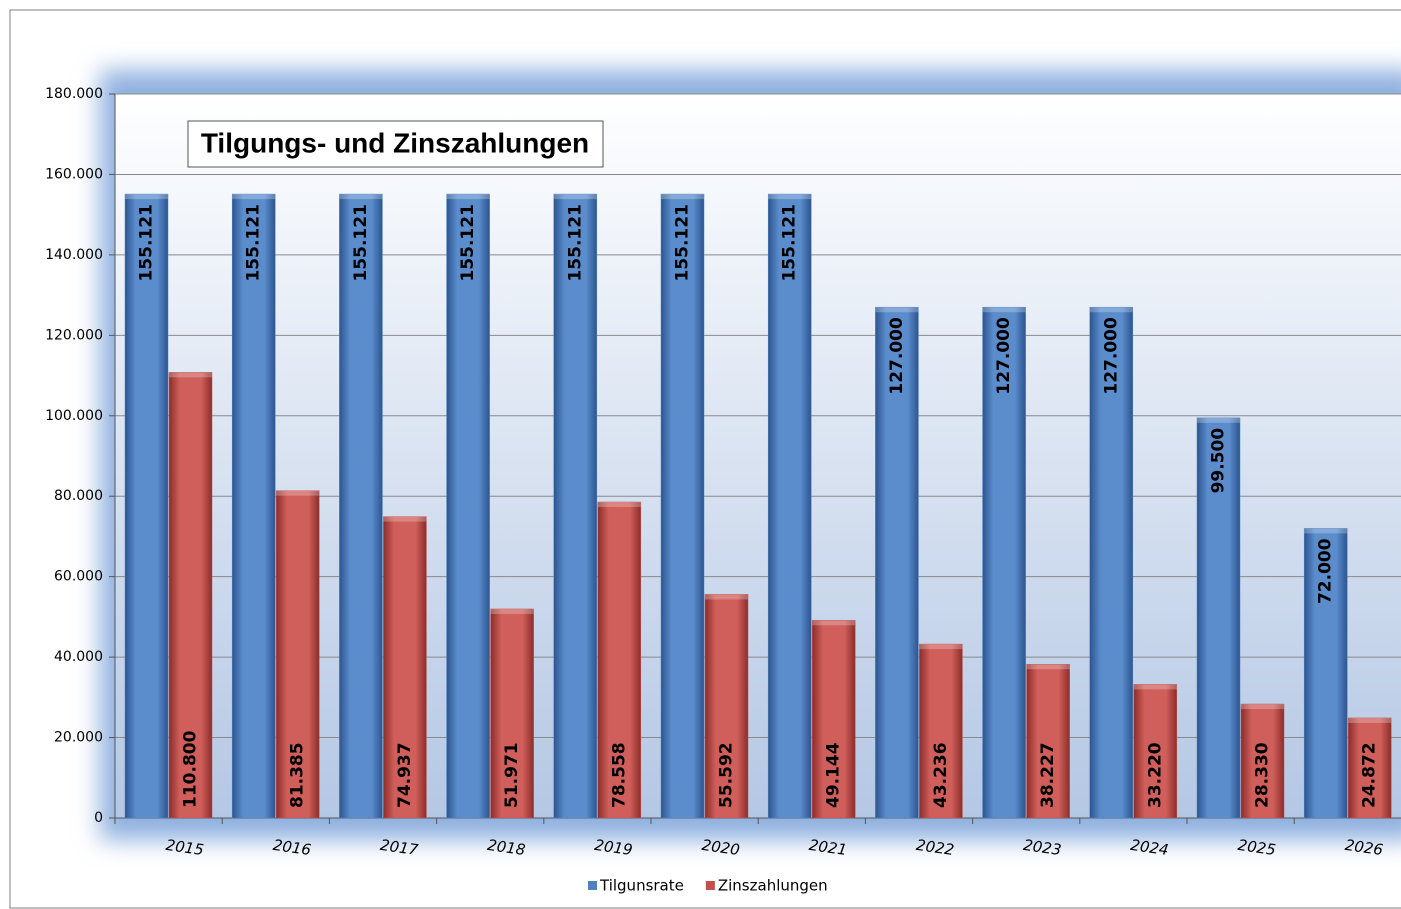  I want to click on title-box, so click(395, 144).